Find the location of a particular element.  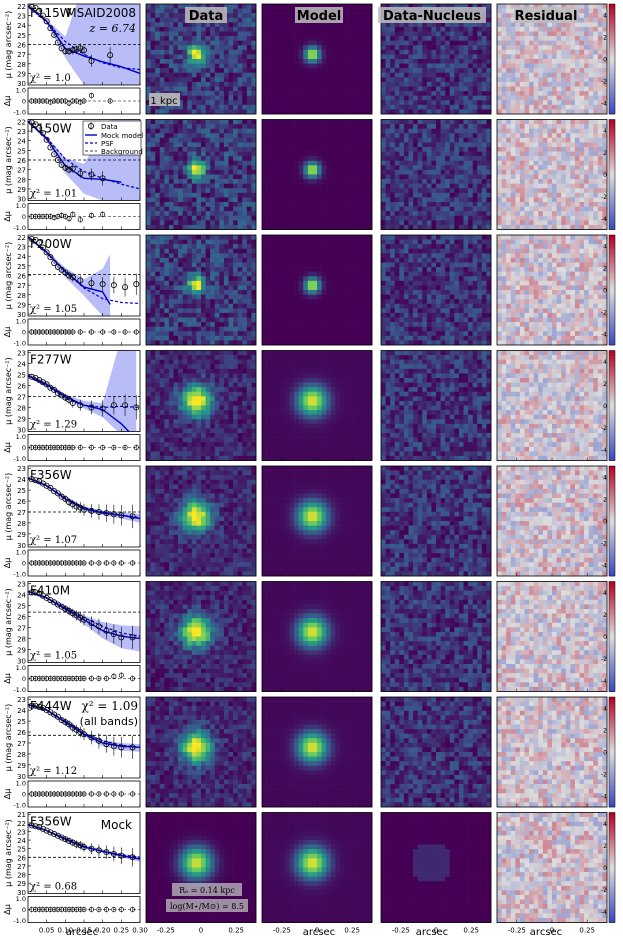

xlabel-residual: arcsec is located at coordinates (546, 932).